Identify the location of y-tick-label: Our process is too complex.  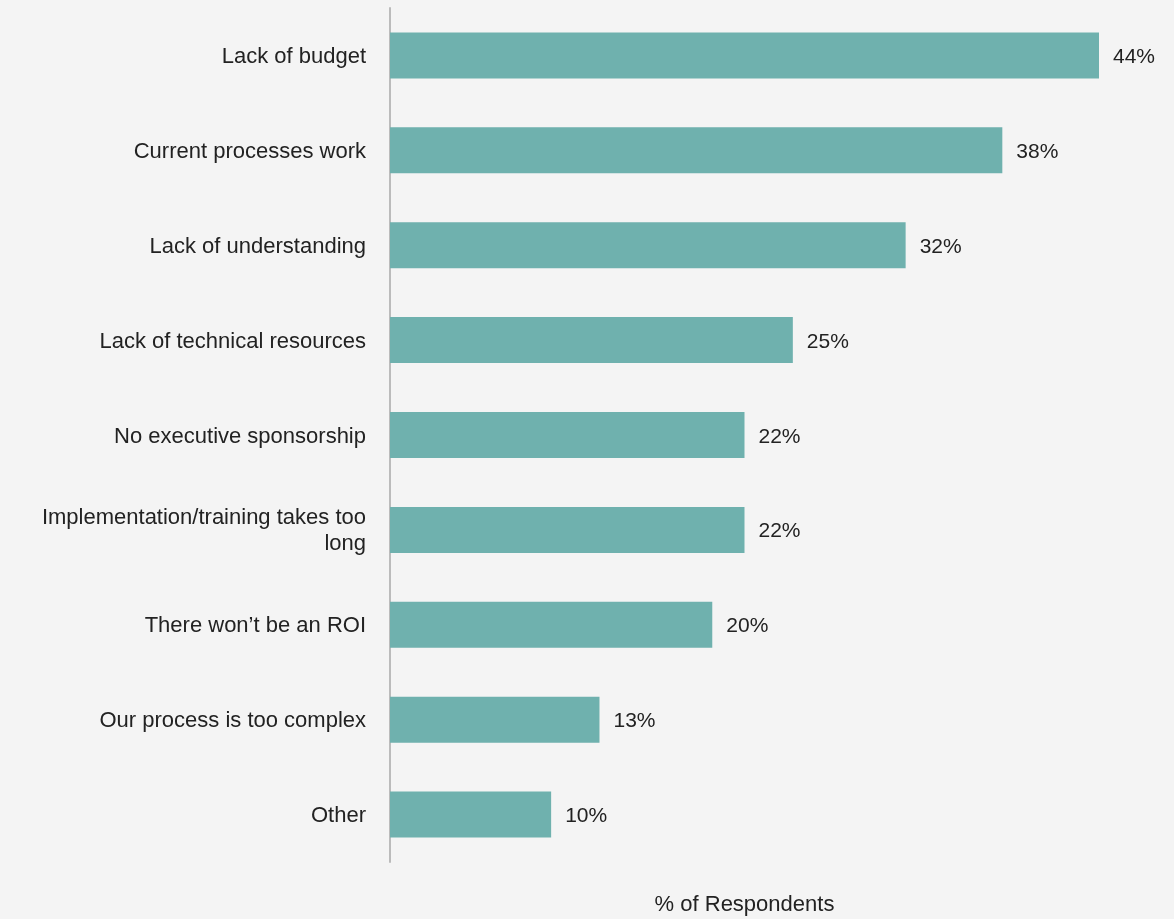
(232, 720).